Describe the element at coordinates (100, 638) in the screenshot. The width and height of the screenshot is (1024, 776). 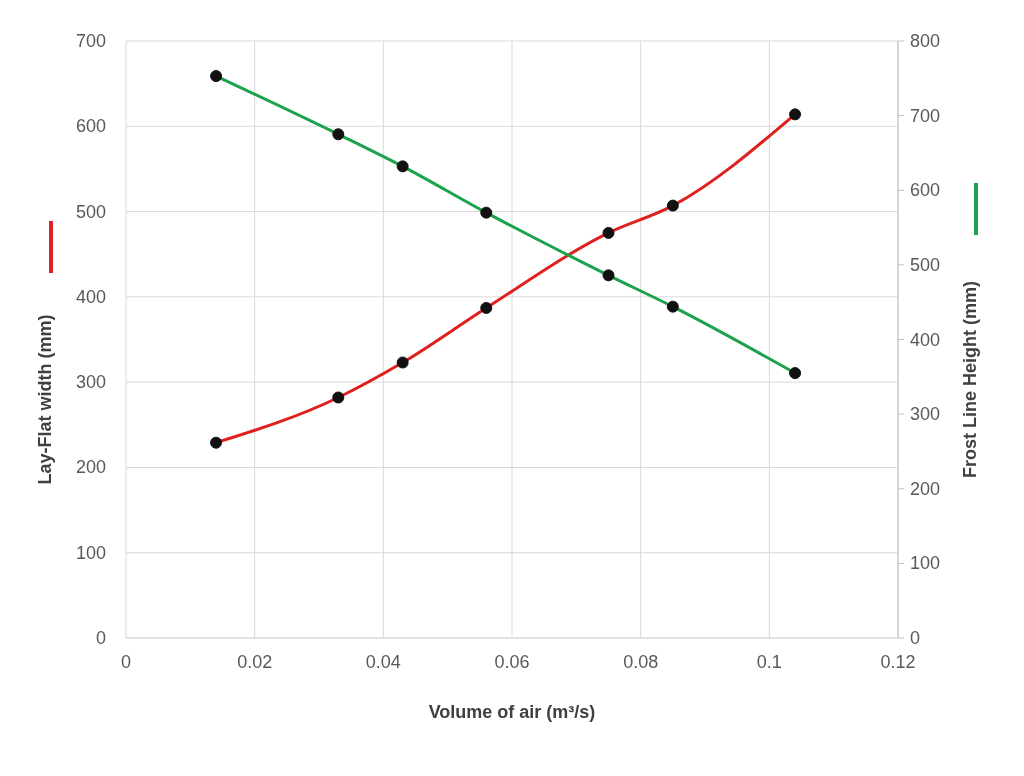
I see `y-tick-label: 0` at that location.